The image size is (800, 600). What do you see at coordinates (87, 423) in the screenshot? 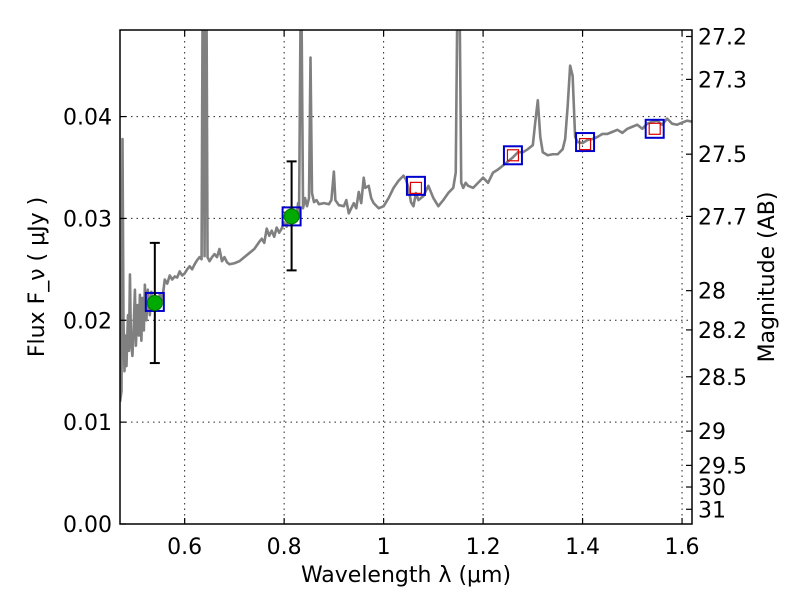
I see `y-tick-label: 0.01` at bounding box center [87, 423].